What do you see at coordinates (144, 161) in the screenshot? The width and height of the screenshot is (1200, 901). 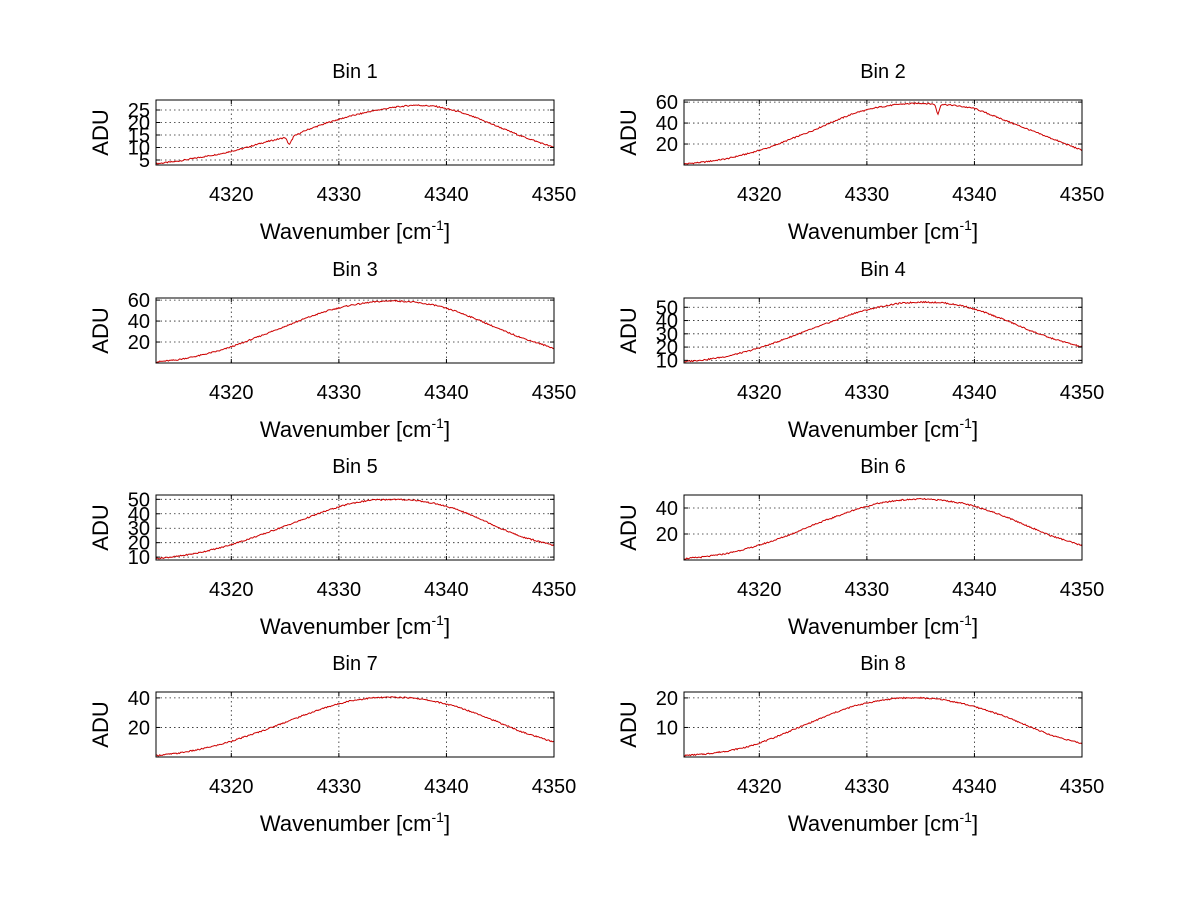 I see `y-tick-label: 5` at bounding box center [144, 161].